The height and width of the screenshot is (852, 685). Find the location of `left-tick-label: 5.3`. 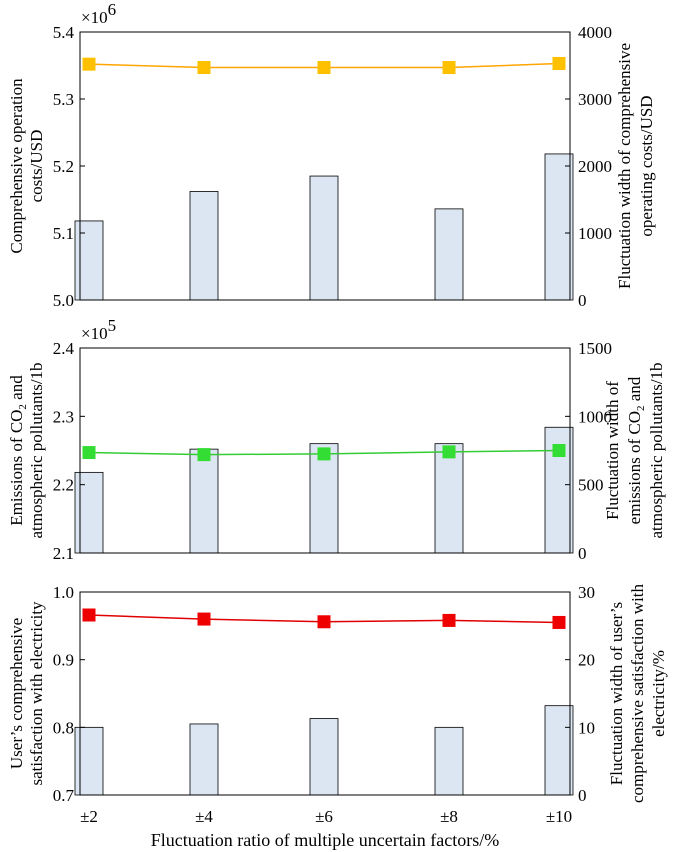

left-tick-label: 5.3 is located at coordinates (63, 99).